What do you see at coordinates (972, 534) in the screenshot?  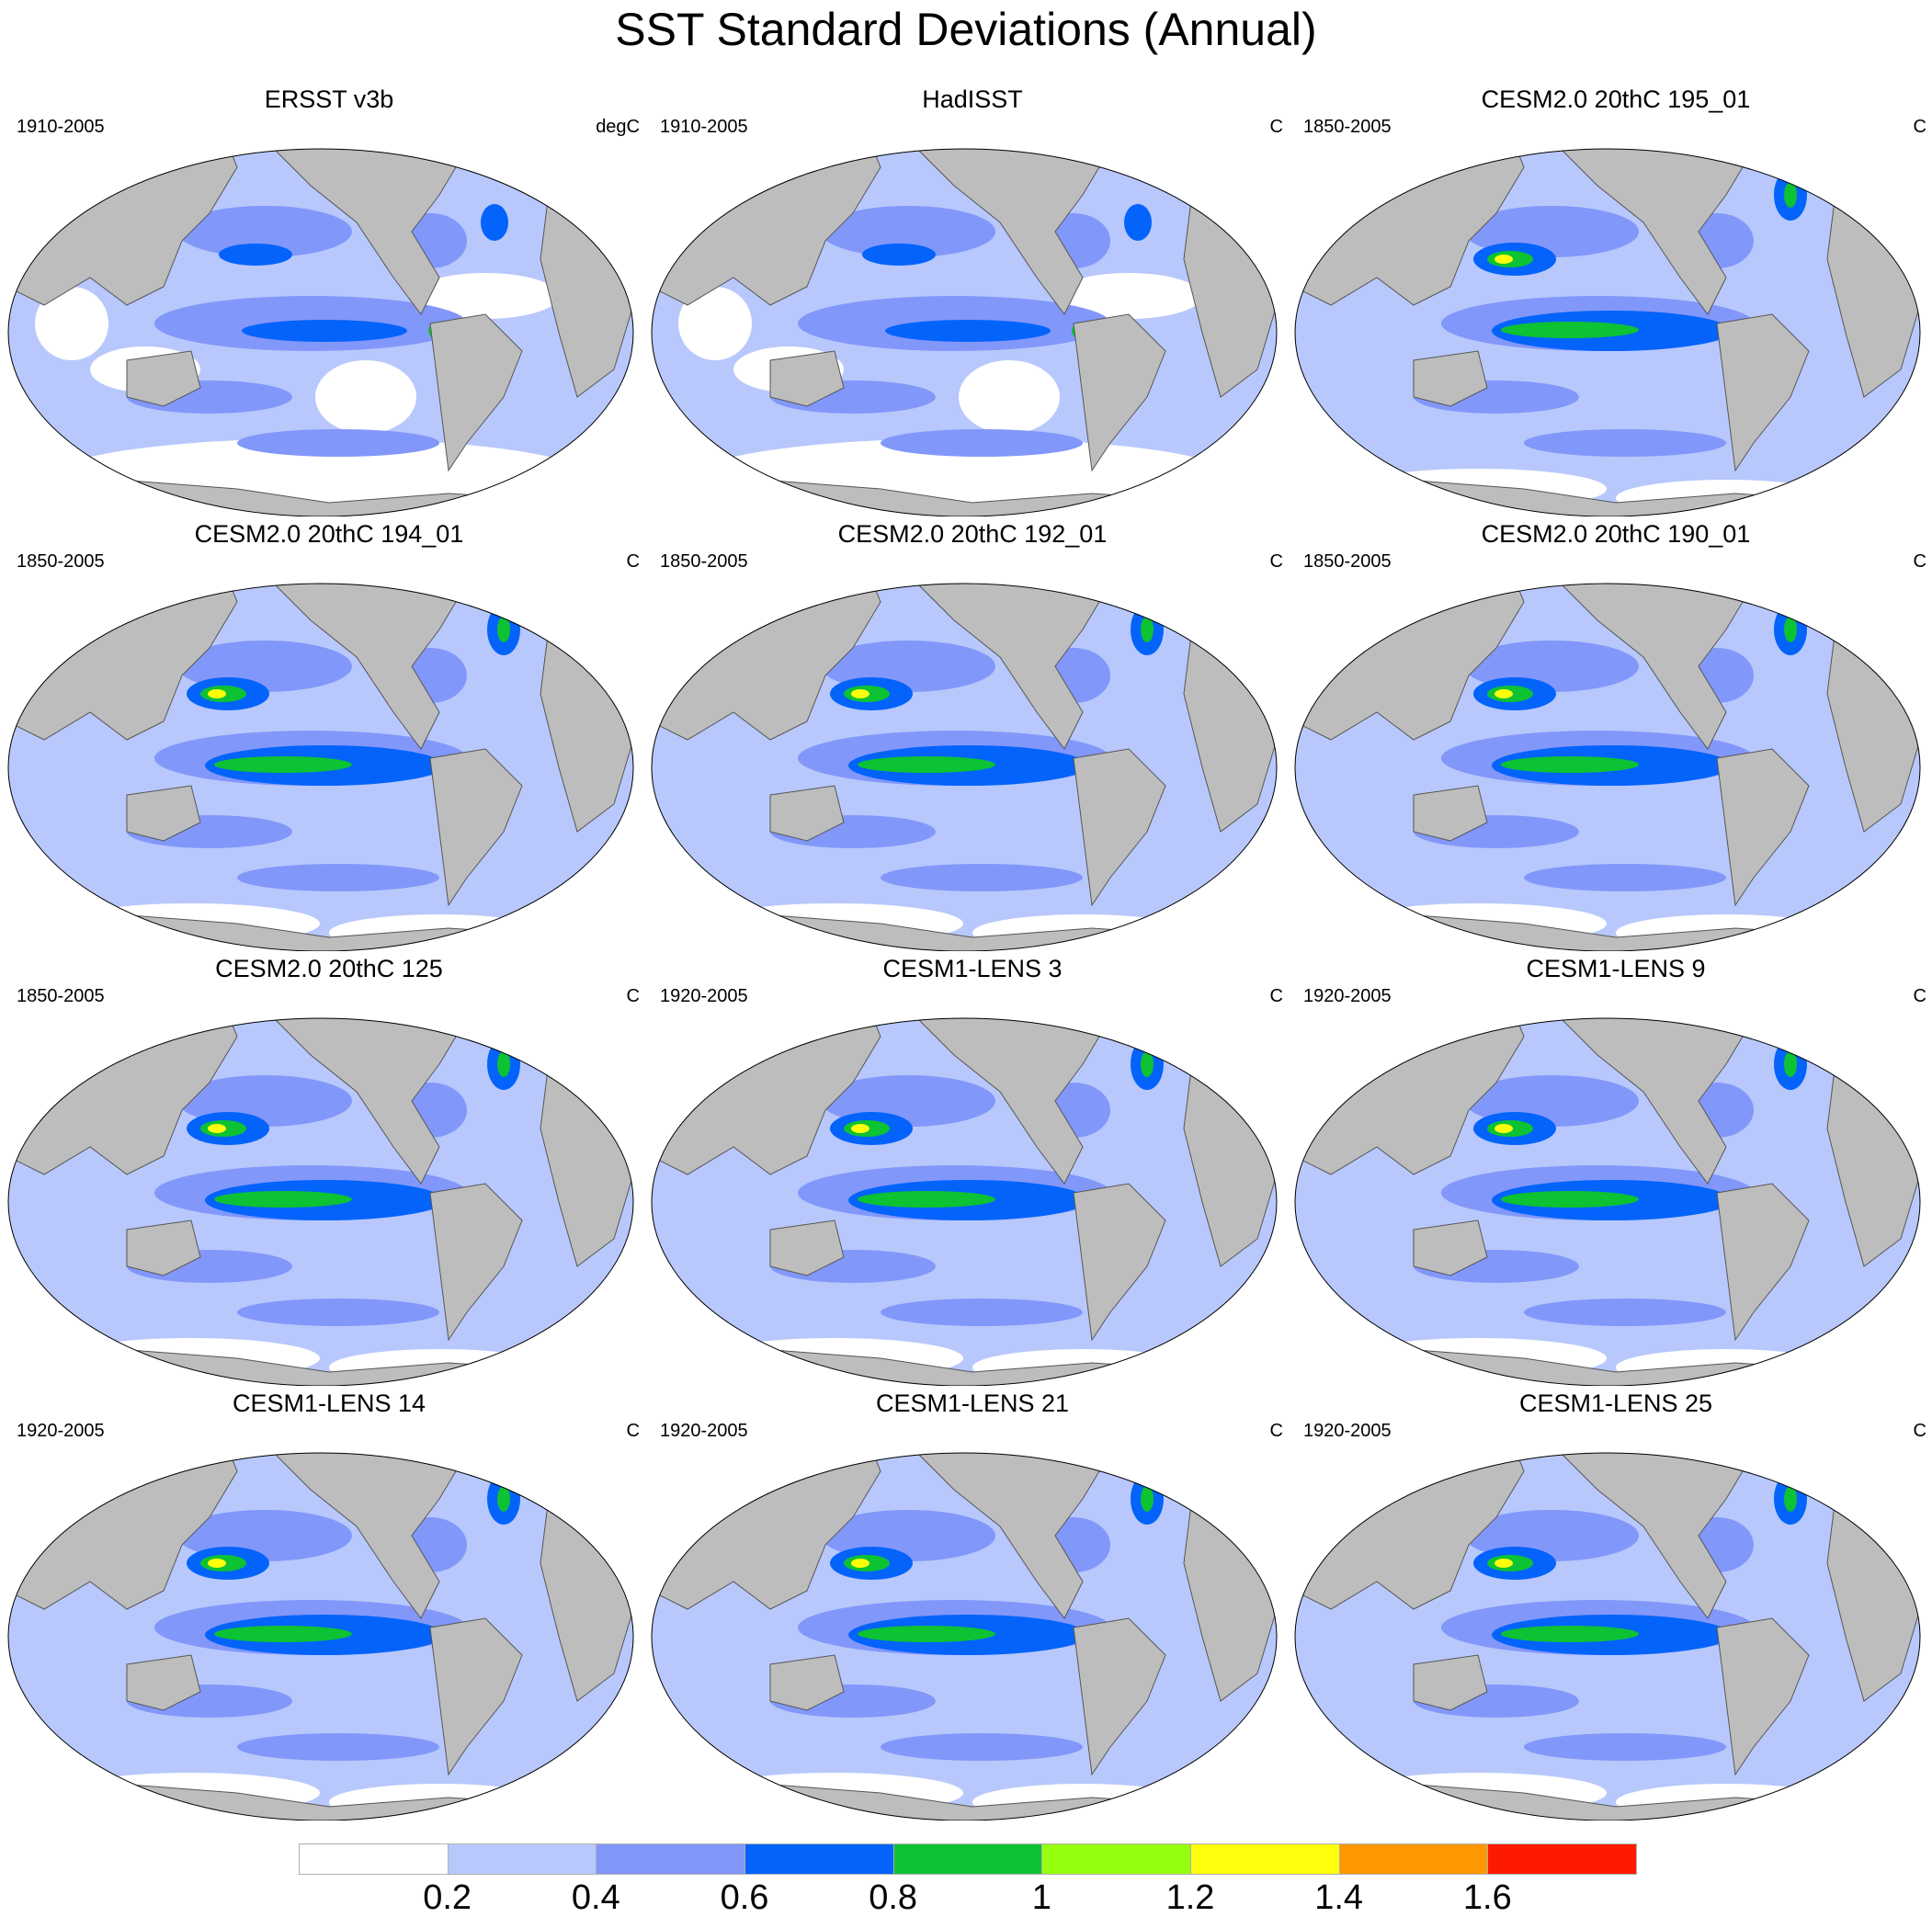 I see `panel-title: CESM2.0 20thC 192_01` at bounding box center [972, 534].